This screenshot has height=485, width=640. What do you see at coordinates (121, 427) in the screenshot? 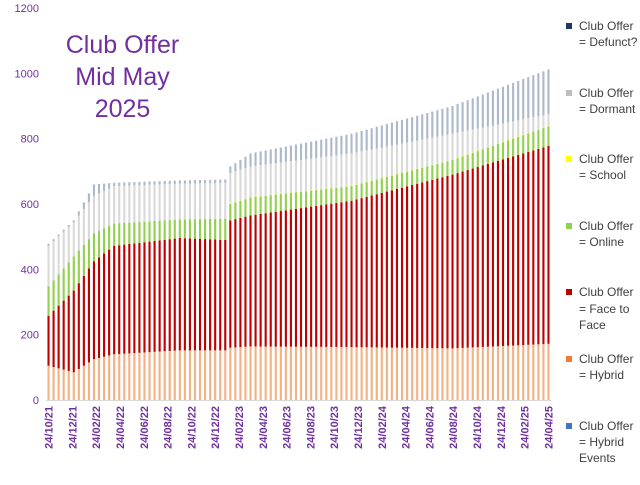
I see `x-tick-label: 24/04/22` at bounding box center [121, 427].